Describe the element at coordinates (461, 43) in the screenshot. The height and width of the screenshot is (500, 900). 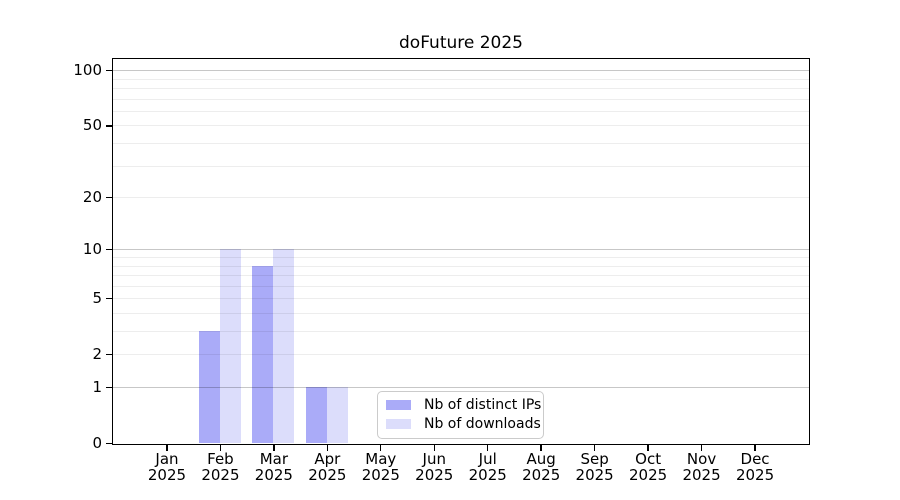
I see `chart-title: doFuture 2025` at that location.